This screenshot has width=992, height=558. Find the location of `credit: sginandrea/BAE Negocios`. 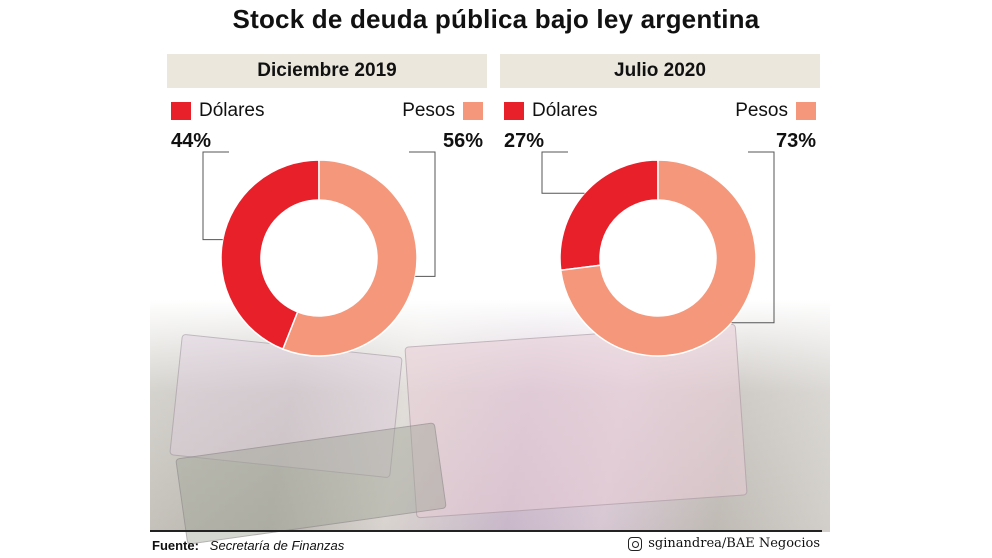

credit: sginandrea/BAE Negocios is located at coordinates (724, 543).